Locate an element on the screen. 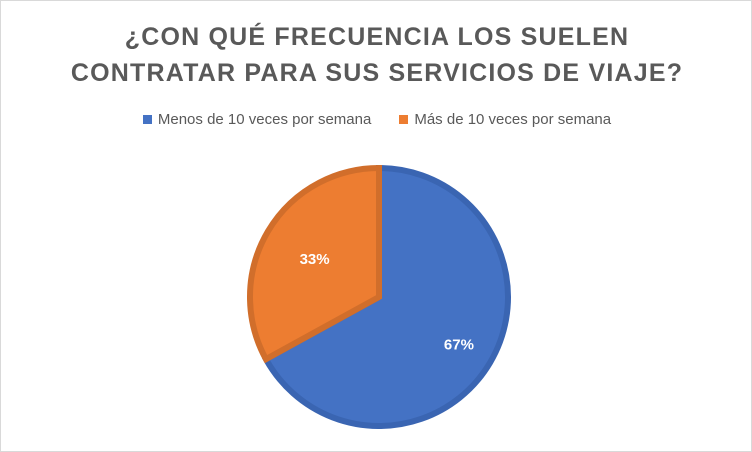  pie-label-mas: 33% is located at coordinates (315, 259).